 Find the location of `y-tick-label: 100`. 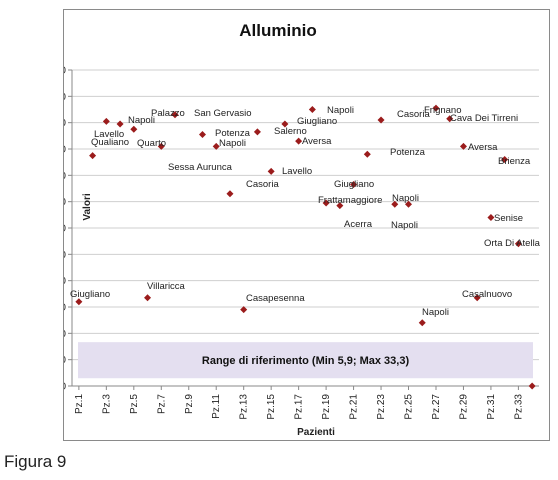

y-tick-label: 100 is located at coordinates (65, 255).